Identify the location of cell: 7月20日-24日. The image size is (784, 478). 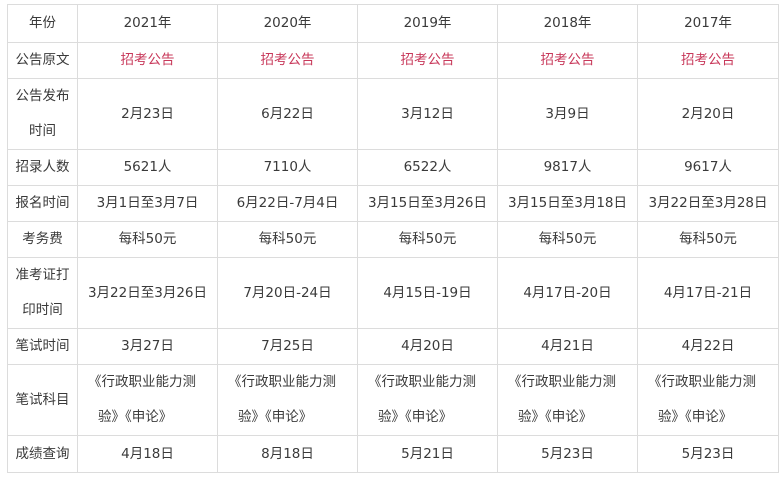
(287, 293).